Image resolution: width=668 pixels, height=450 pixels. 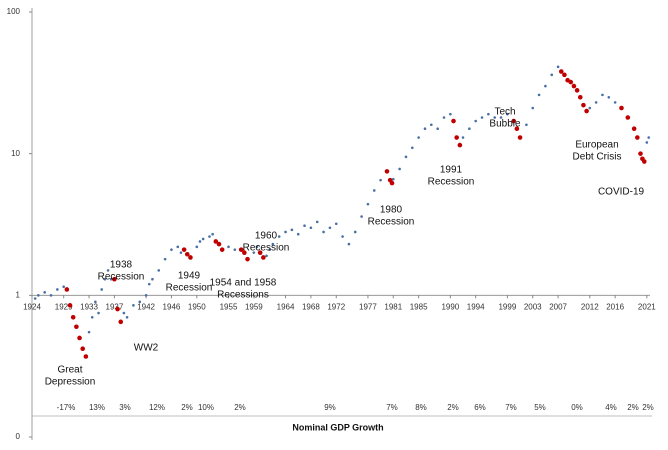 I want to click on annotation: European, so click(x=596, y=145).